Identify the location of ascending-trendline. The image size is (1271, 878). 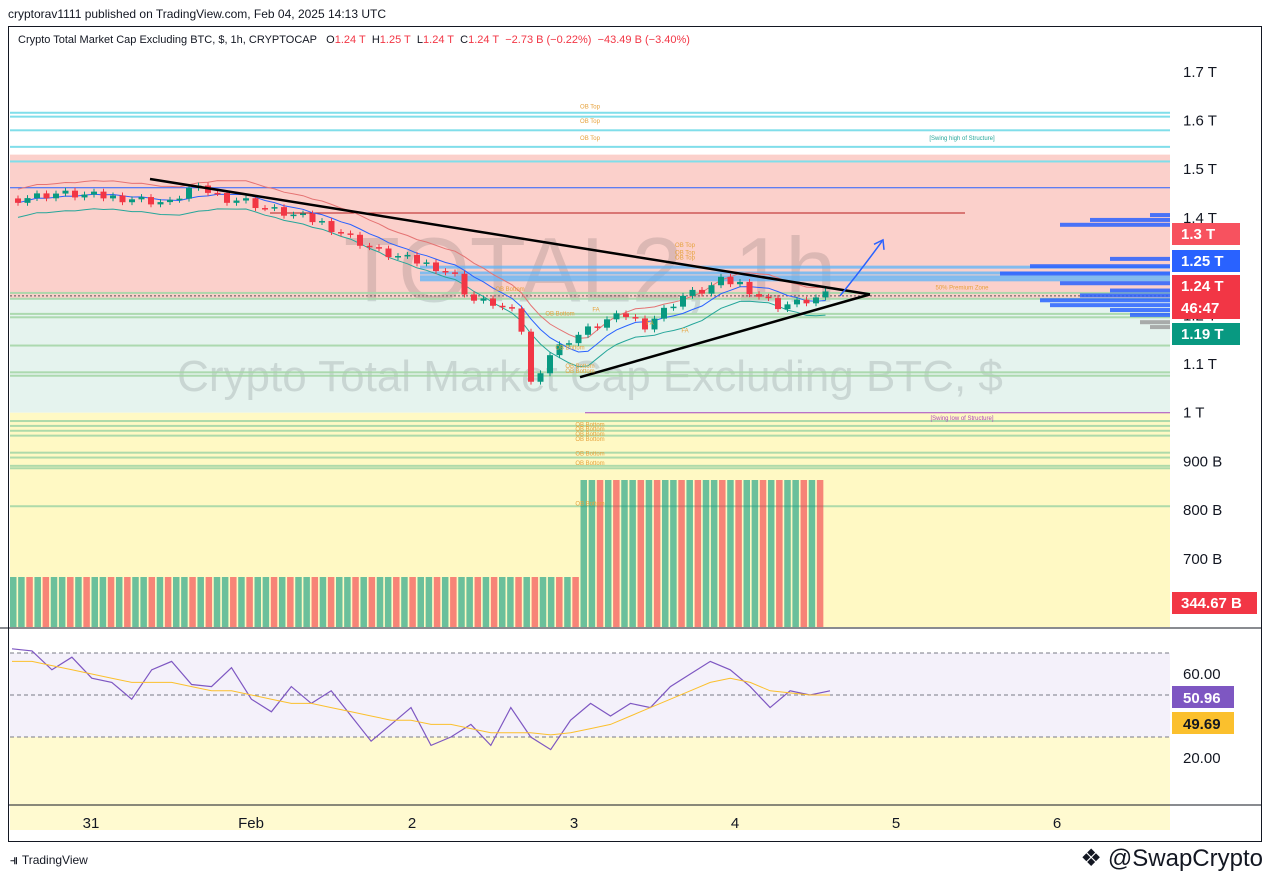
(725, 336).